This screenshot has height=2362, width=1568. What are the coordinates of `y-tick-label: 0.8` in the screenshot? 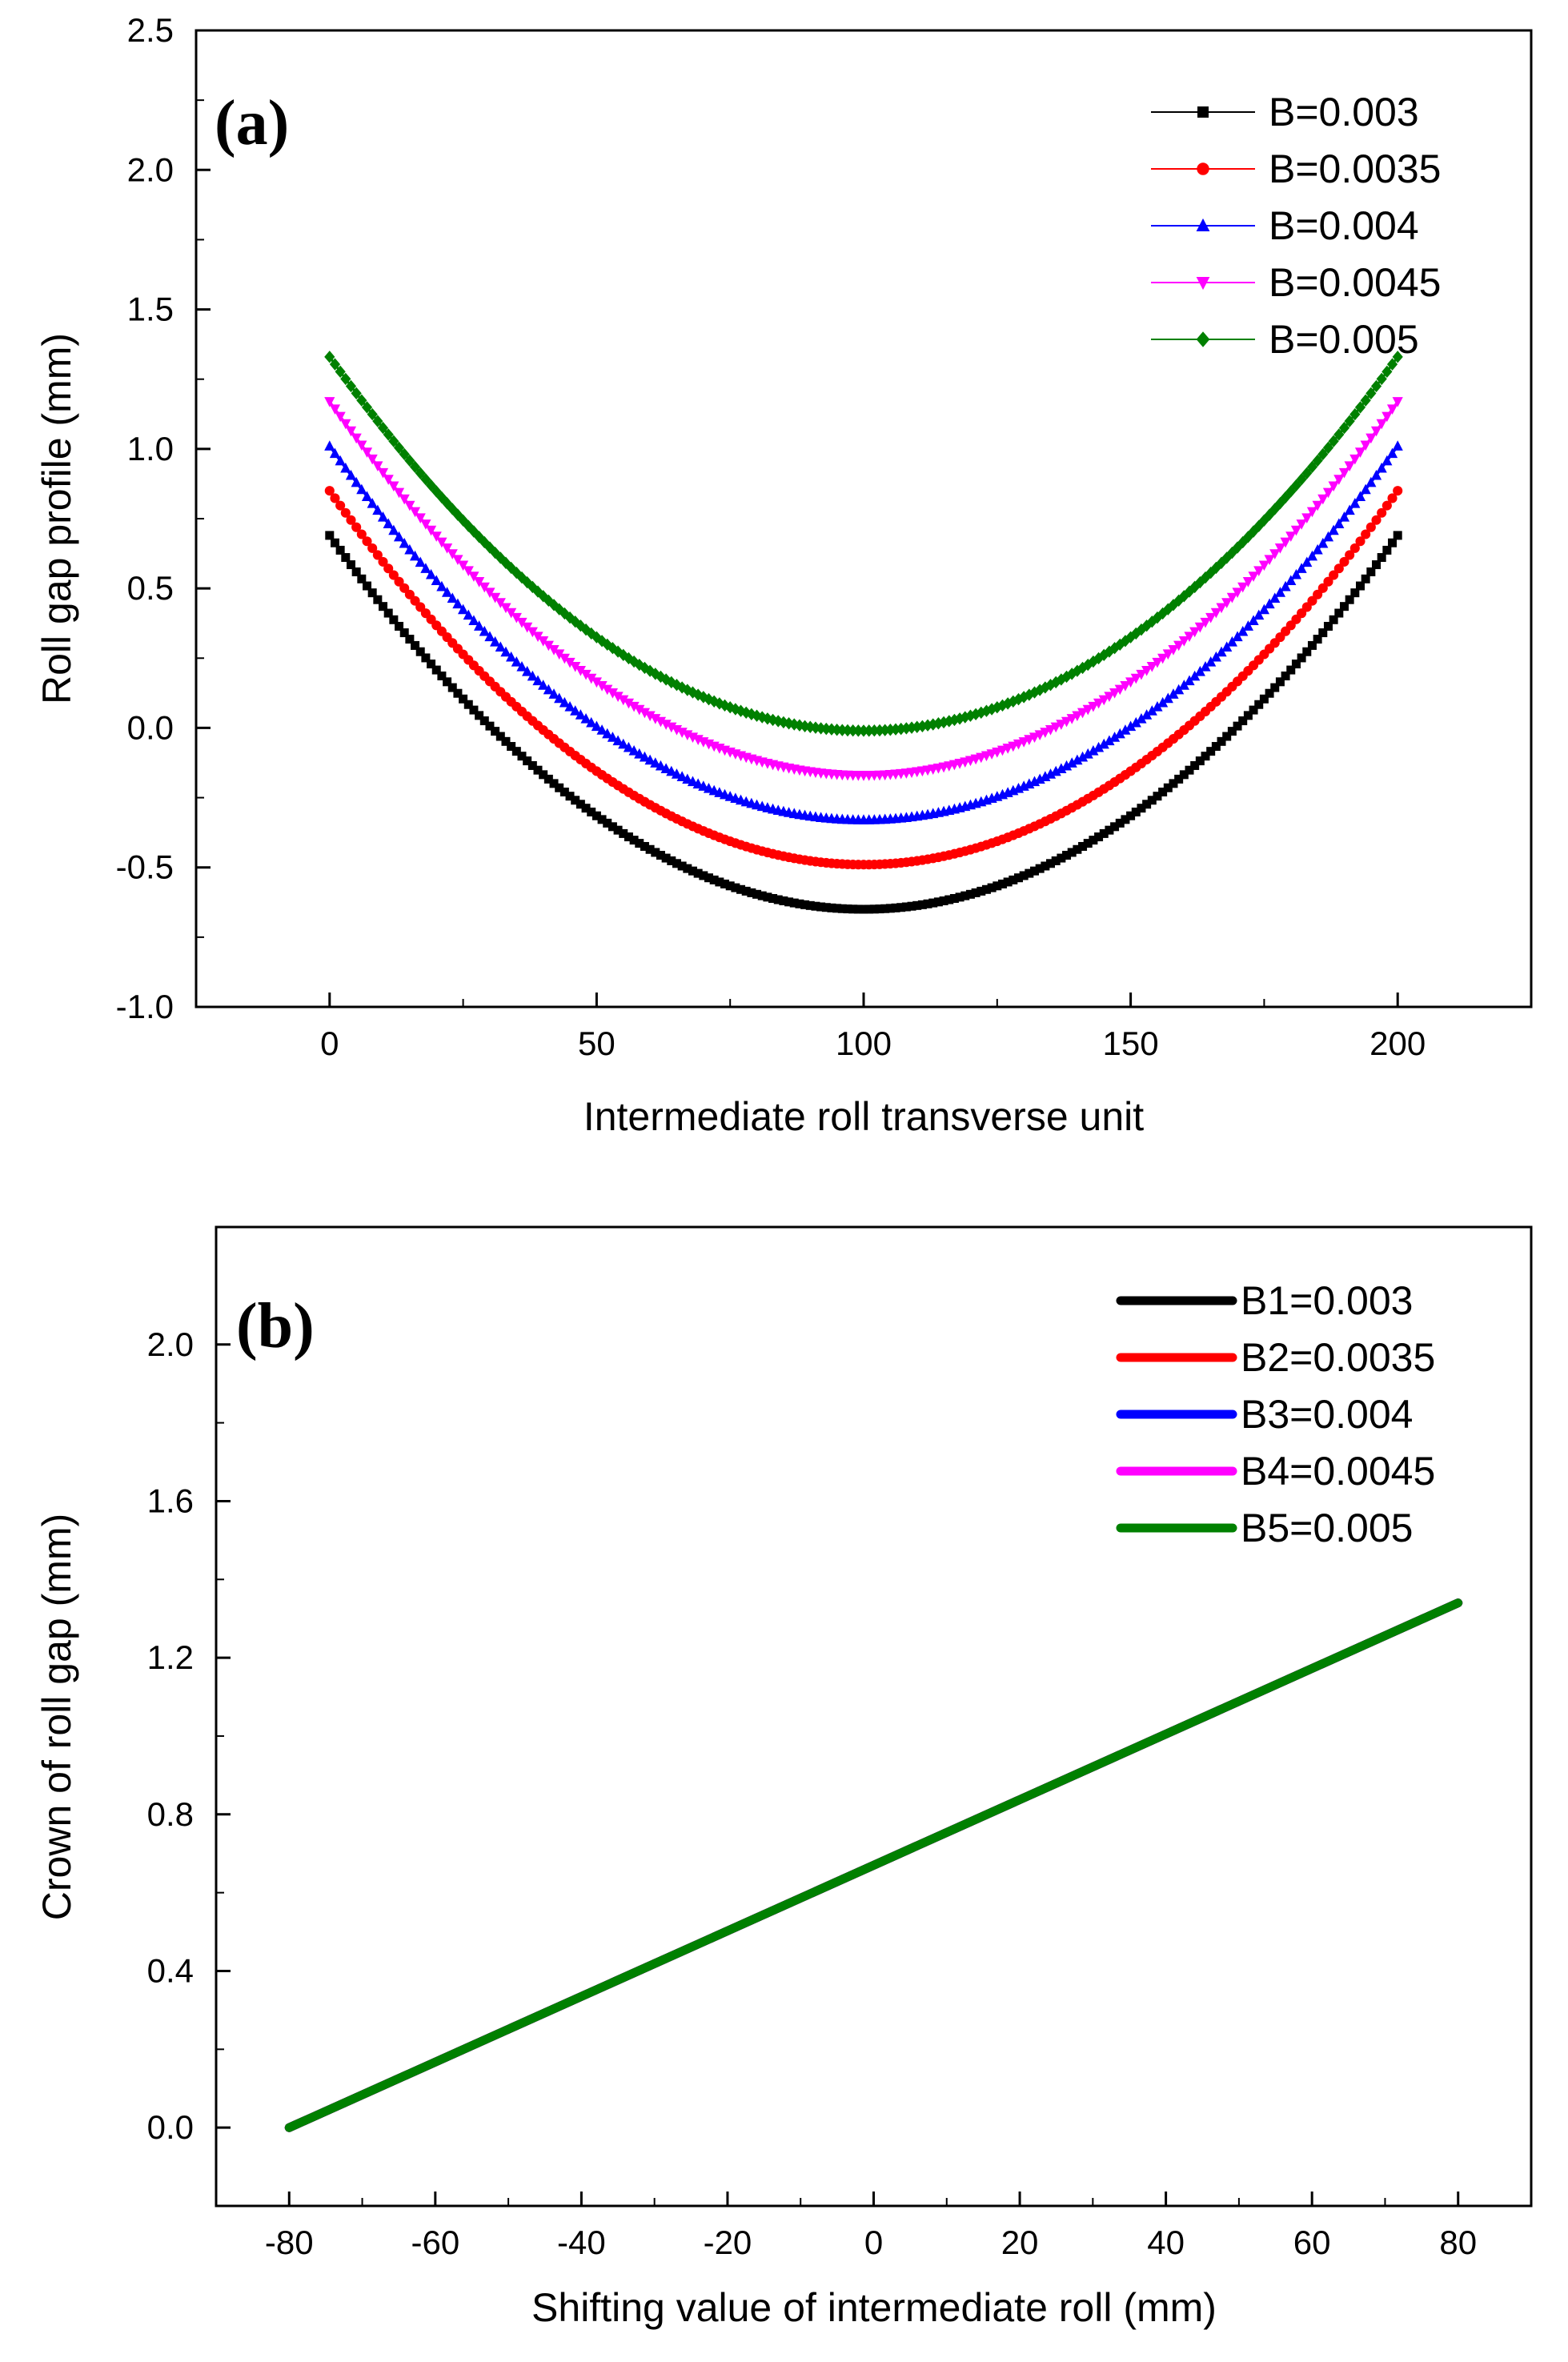 It's located at (170, 1814).